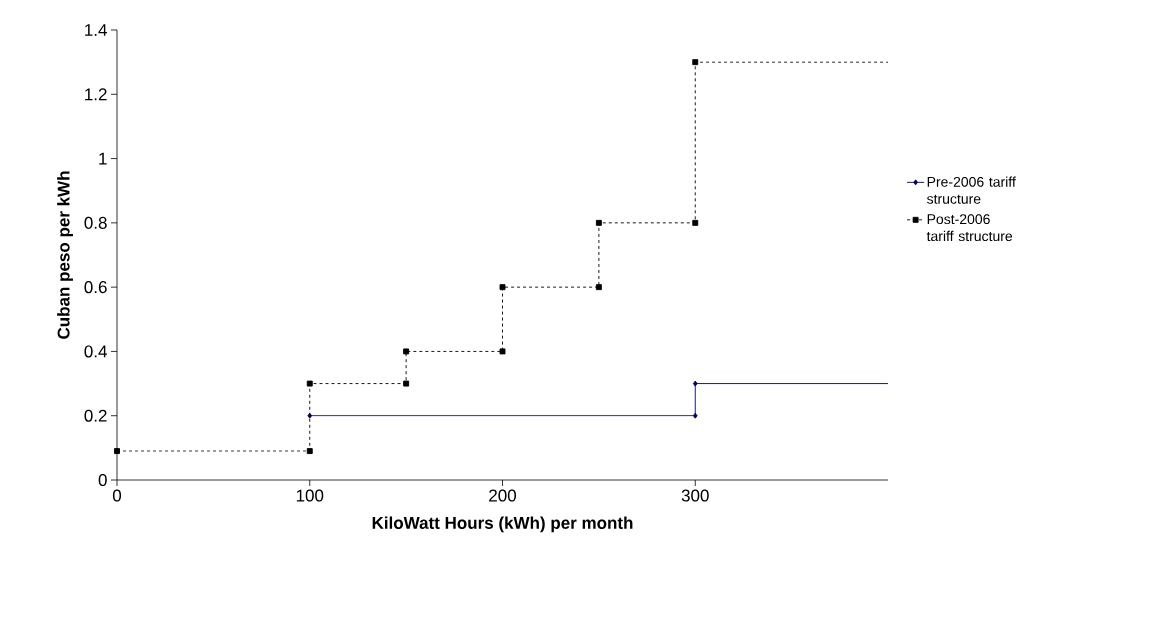  What do you see at coordinates (695, 495) in the screenshot?
I see `x-tick-label: 300` at bounding box center [695, 495].